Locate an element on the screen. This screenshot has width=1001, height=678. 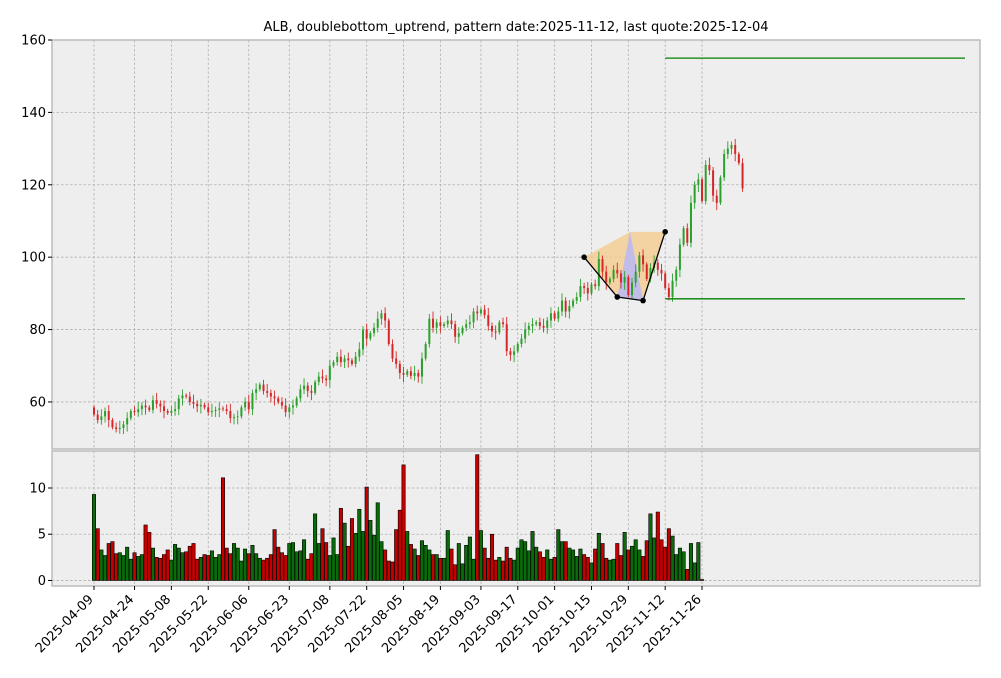
pattern-overlay is located at coordinates (625, 266).